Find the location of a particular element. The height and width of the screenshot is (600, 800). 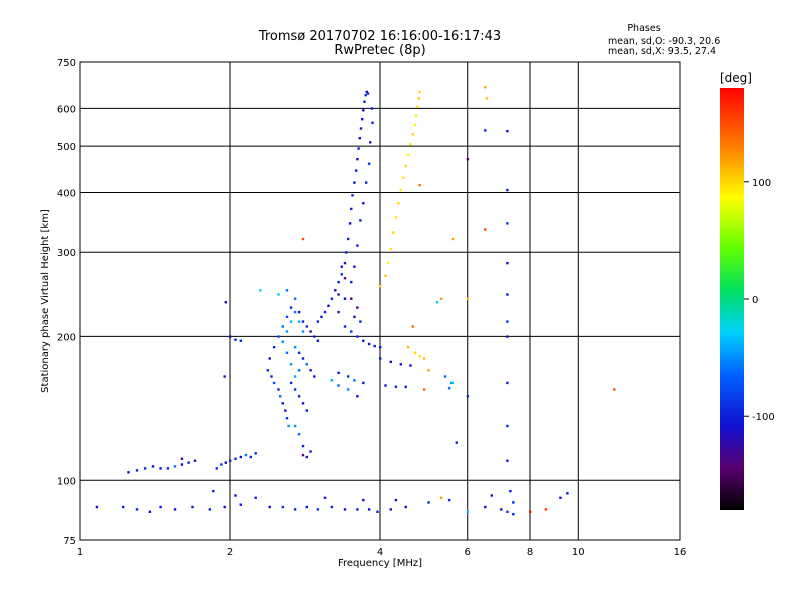

colorbar-ticks: 100 0 -100 is located at coordinates (759, 300).